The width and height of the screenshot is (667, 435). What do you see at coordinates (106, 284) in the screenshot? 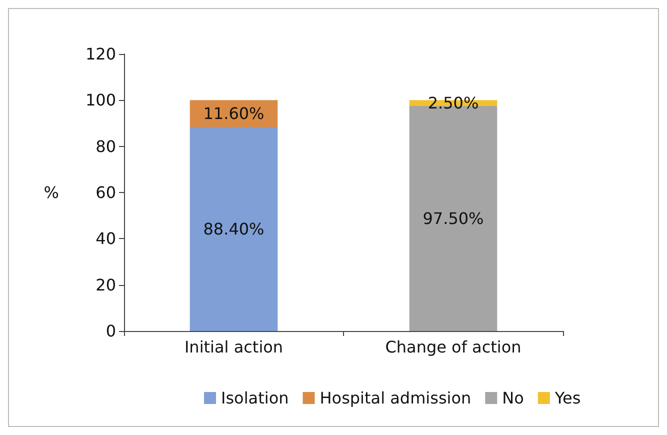
I see `y-tick-label: 20` at bounding box center [106, 284].